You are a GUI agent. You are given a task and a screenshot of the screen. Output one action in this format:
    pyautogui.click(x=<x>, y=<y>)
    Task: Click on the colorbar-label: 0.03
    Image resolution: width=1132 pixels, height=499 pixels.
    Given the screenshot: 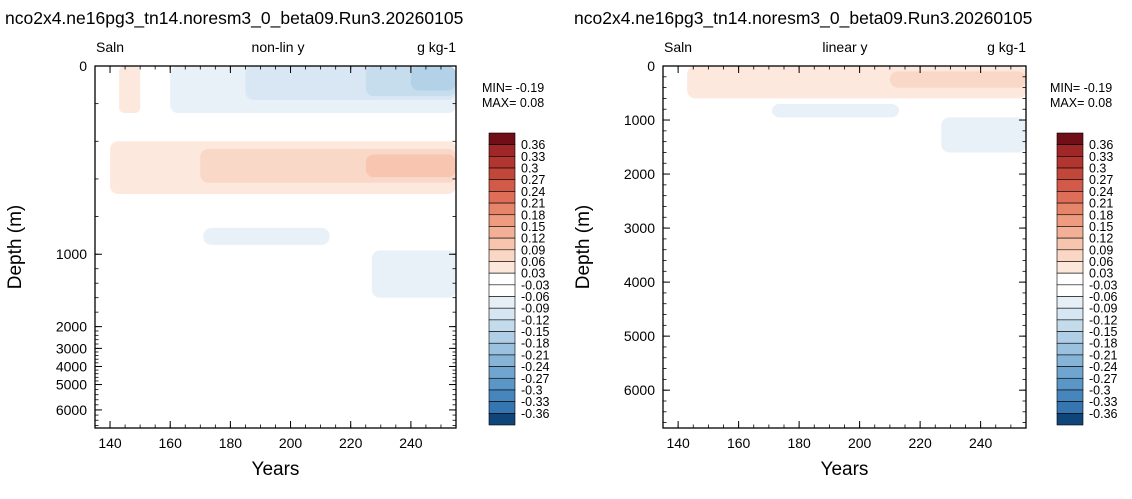 What is the action you would take?
    pyautogui.click(x=533, y=274)
    